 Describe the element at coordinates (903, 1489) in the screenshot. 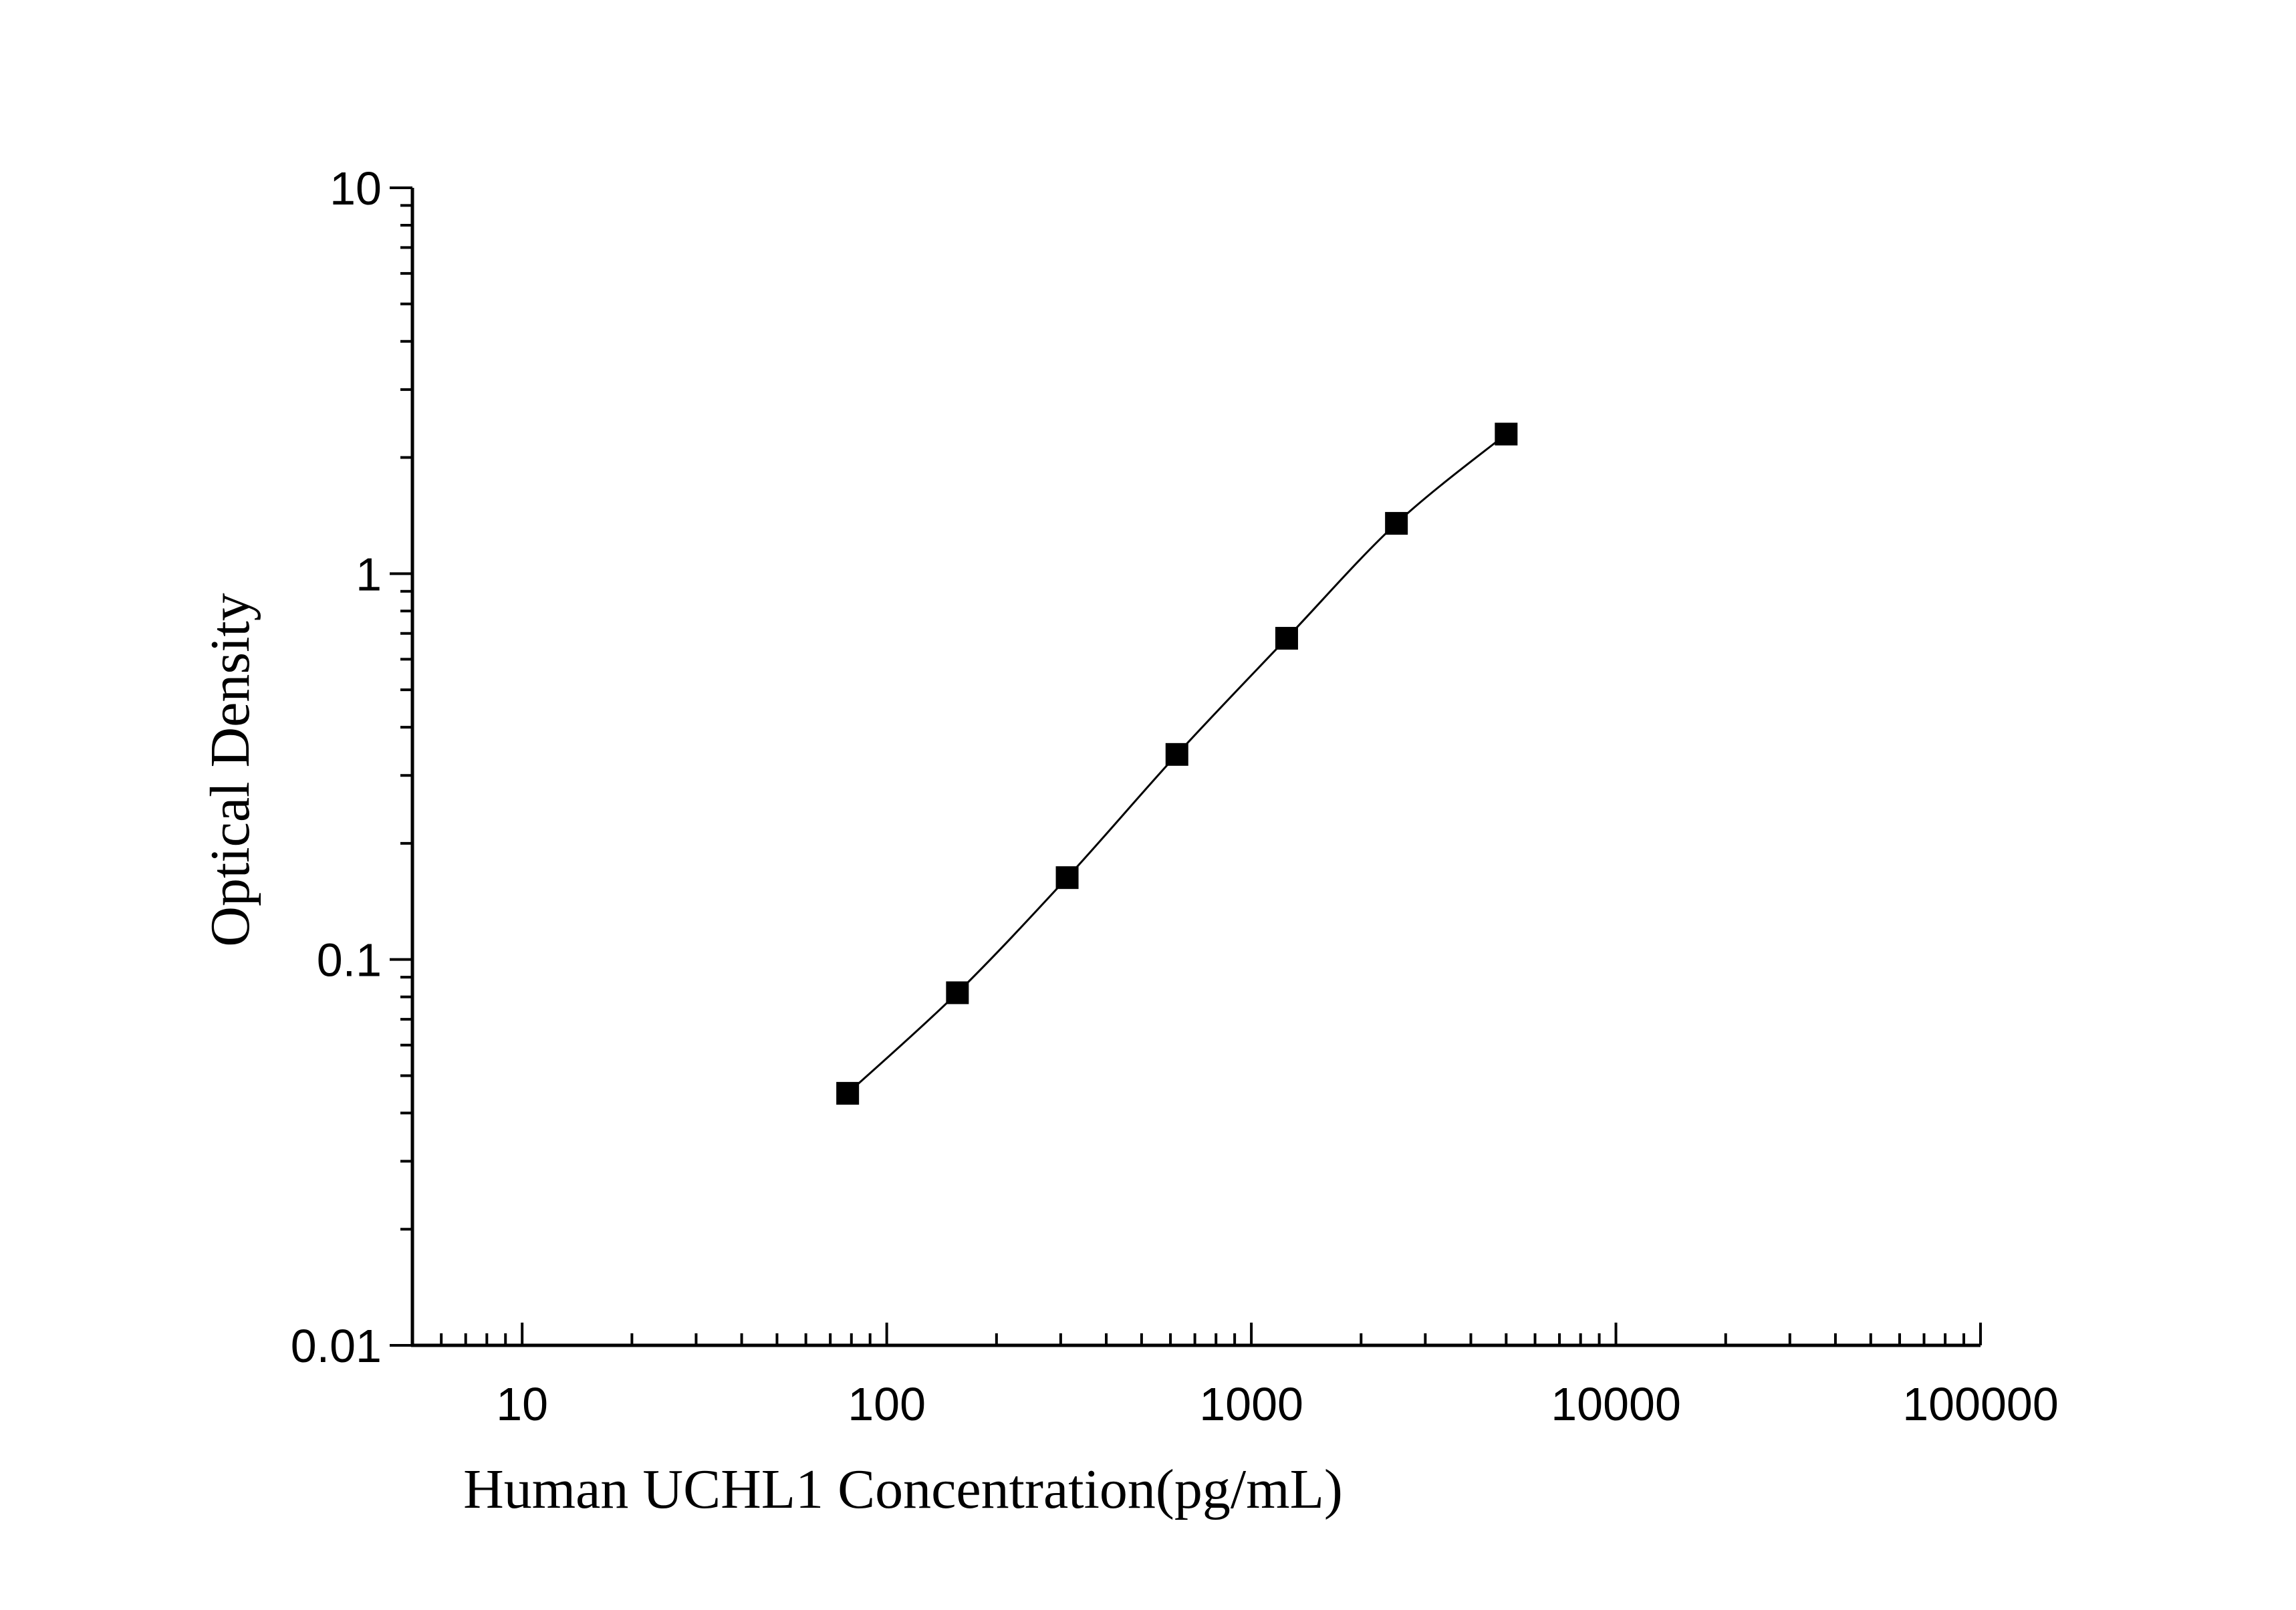

I see `x-axis-title: Human UCHL1 Concentration(pg/mL)` at that location.